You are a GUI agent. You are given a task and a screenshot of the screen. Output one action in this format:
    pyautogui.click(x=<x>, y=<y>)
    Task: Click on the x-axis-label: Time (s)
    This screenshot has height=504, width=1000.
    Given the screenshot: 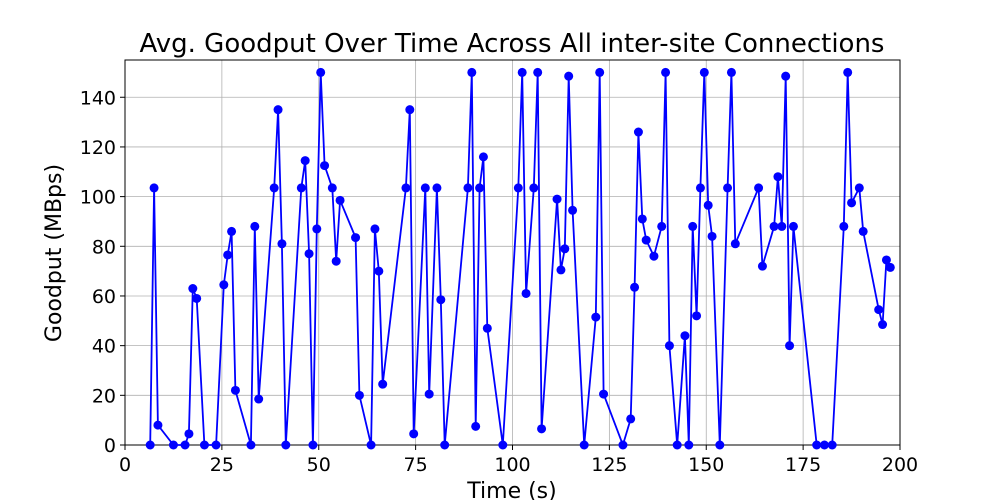 What is the action you would take?
    pyautogui.click(x=511, y=489)
    